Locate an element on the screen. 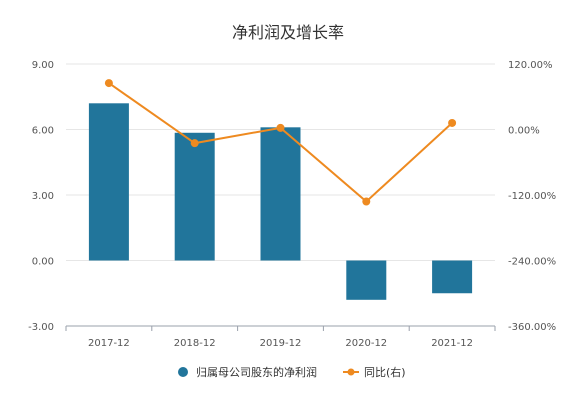  x-tick-label: 2019-12 is located at coordinates (281, 343).